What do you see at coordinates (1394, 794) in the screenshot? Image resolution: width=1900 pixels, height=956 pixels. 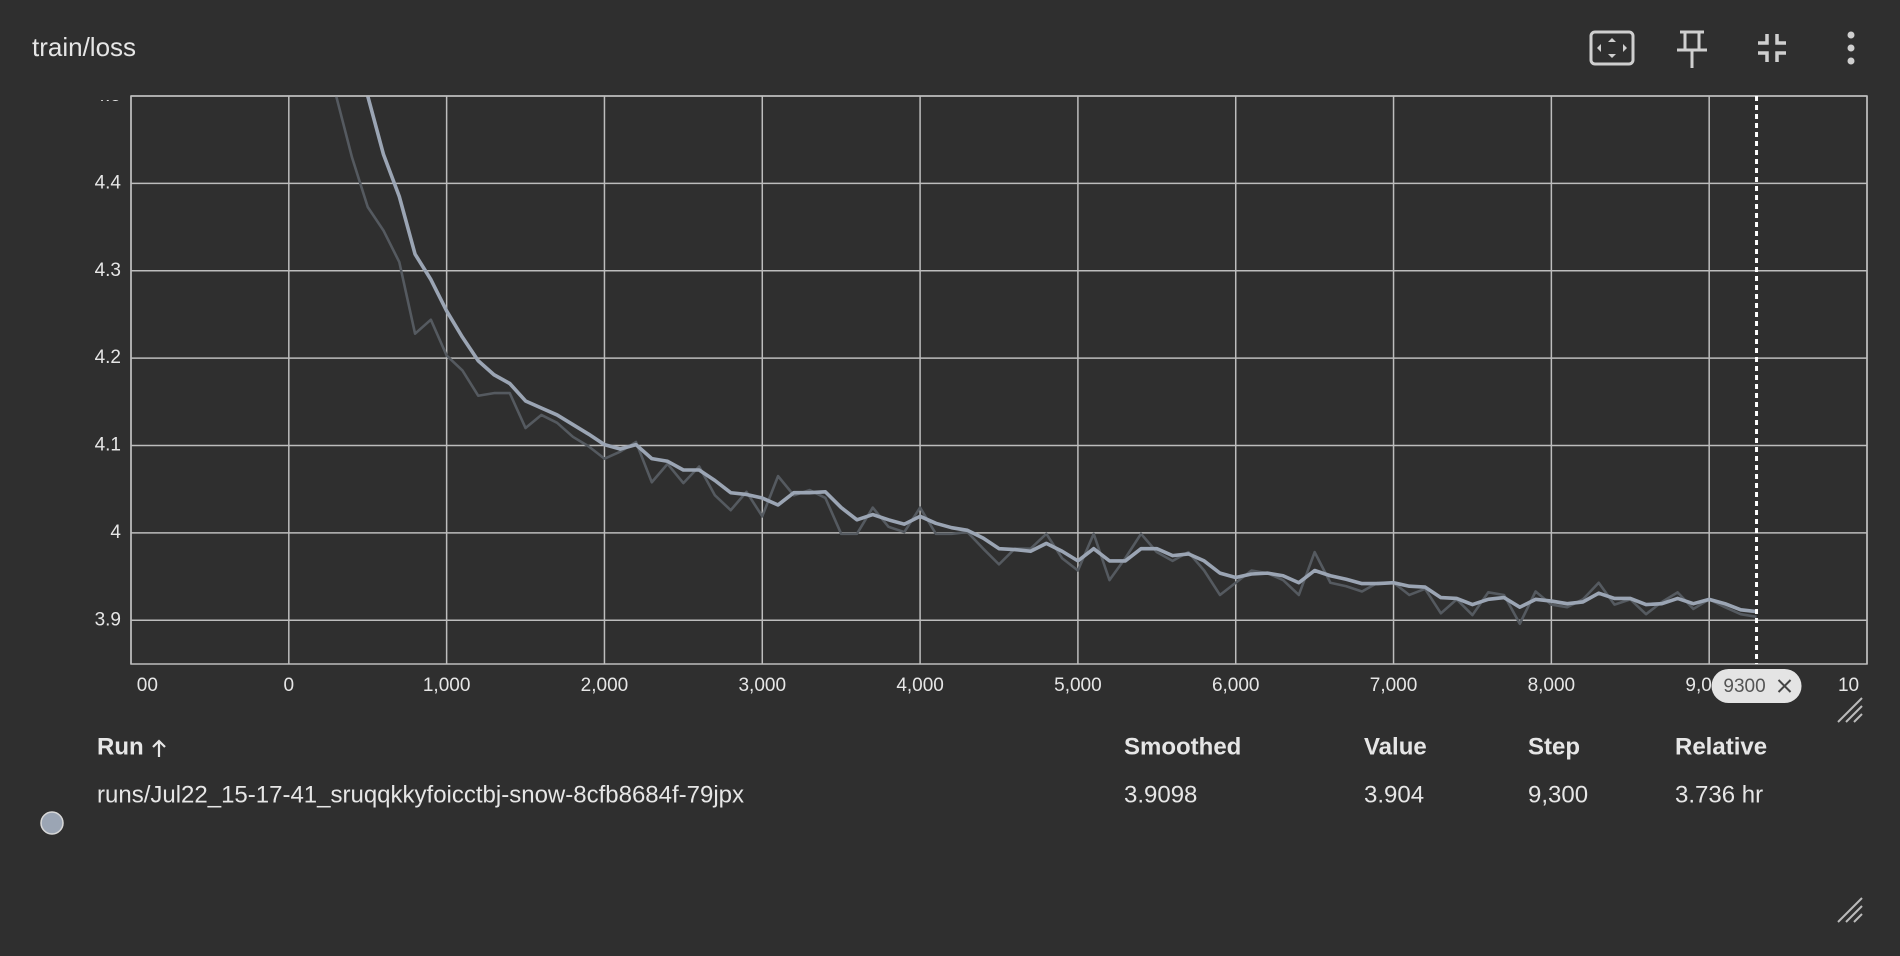 I see `table-cell: 3.904` at bounding box center [1394, 794].